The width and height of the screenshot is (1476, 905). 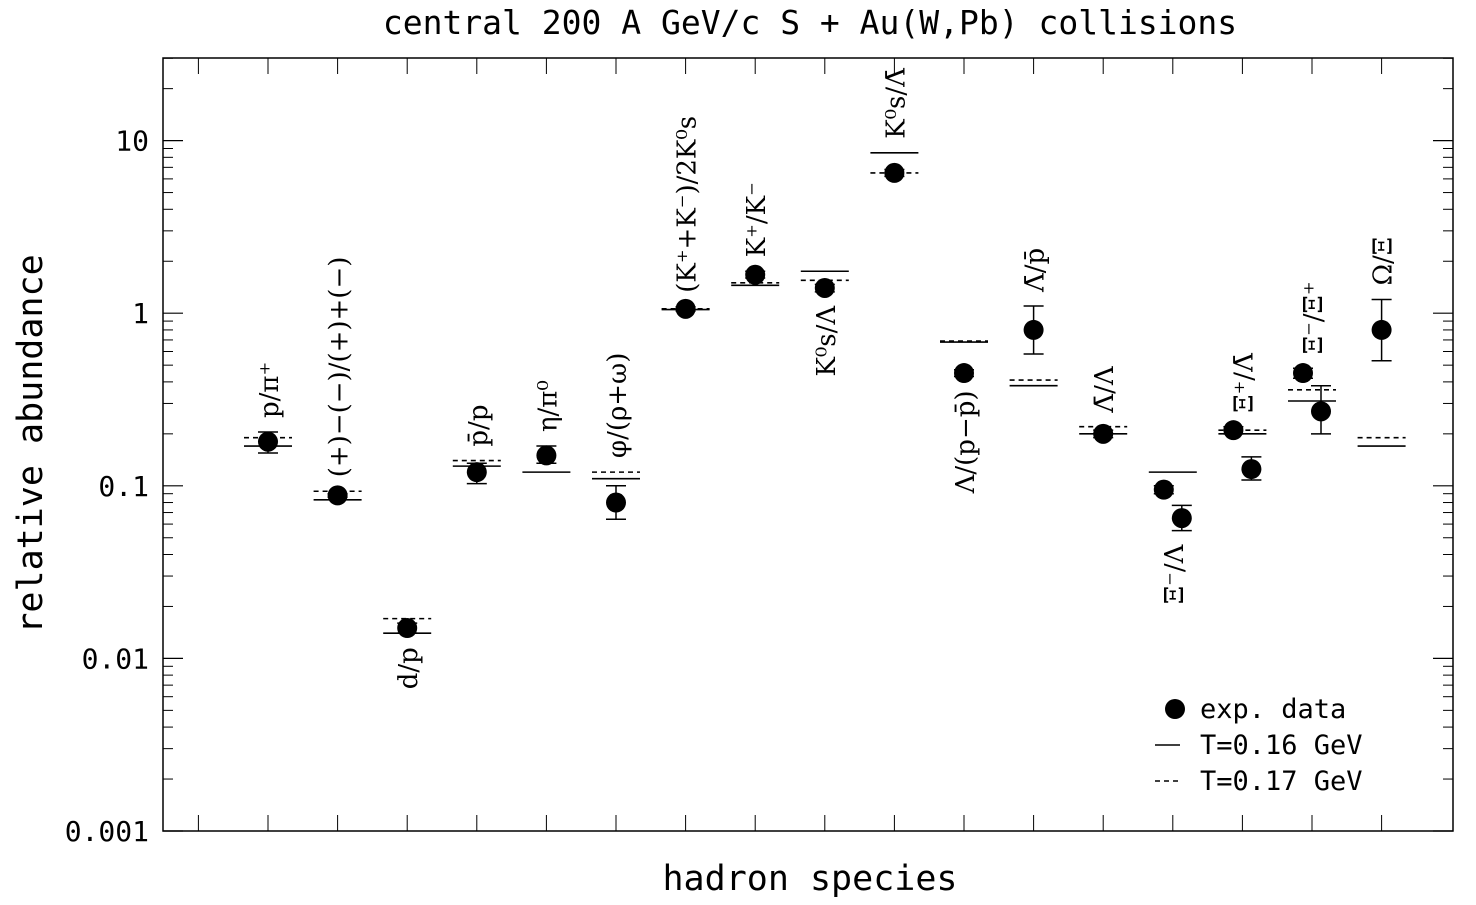 I want to click on ratio-label: d/p, so click(x=409, y=668).